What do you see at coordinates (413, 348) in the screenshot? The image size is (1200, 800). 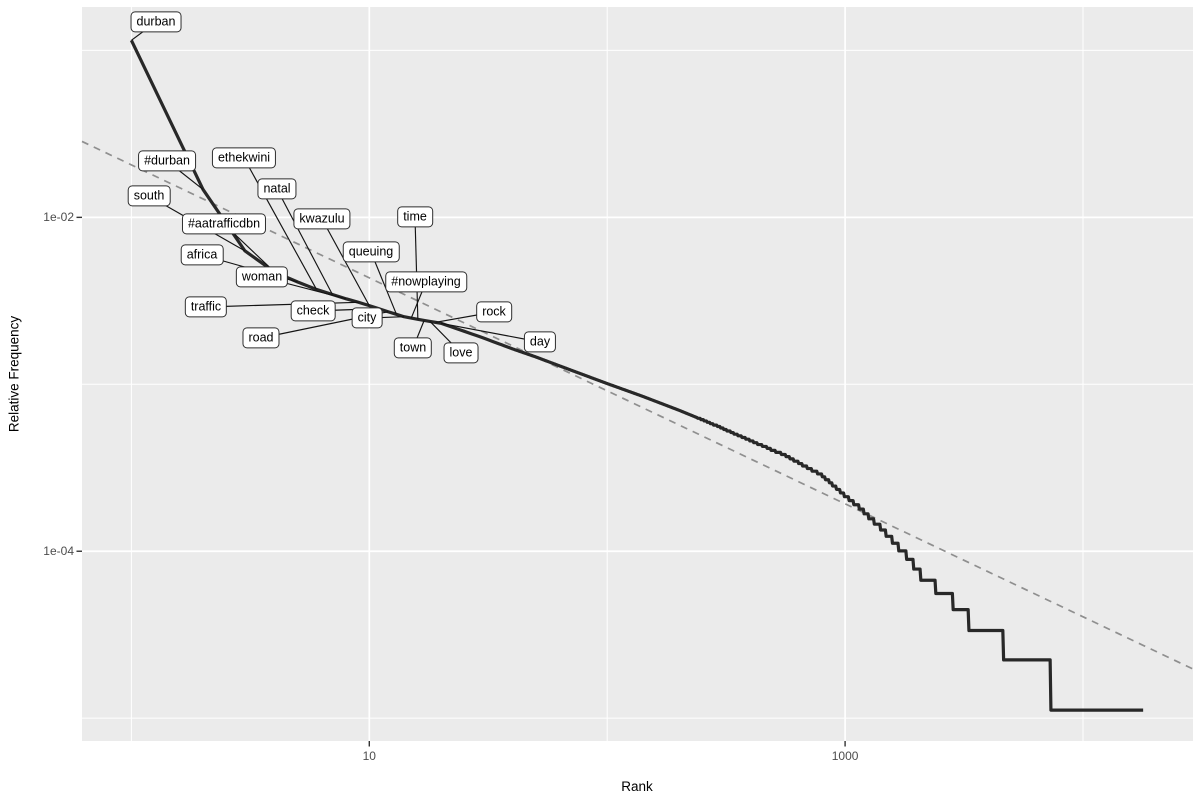 I see `word-label-town: town` at bounding box center [413, 348].